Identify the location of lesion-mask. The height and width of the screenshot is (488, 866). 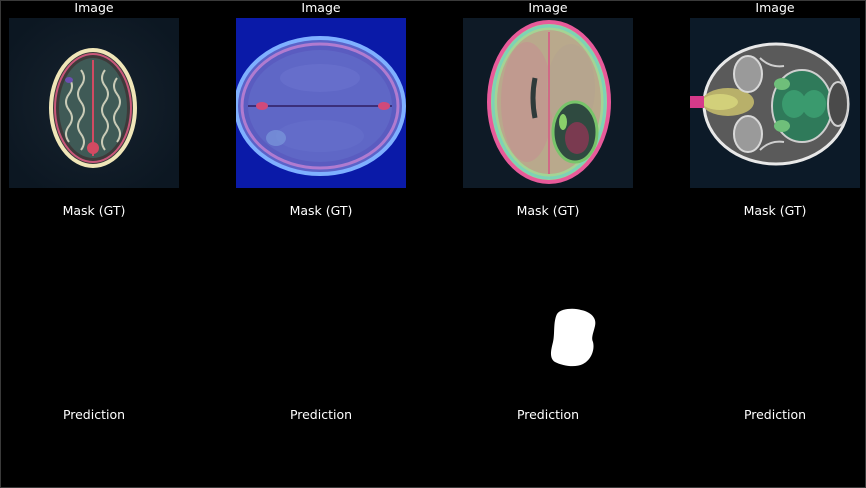
(573, 337).